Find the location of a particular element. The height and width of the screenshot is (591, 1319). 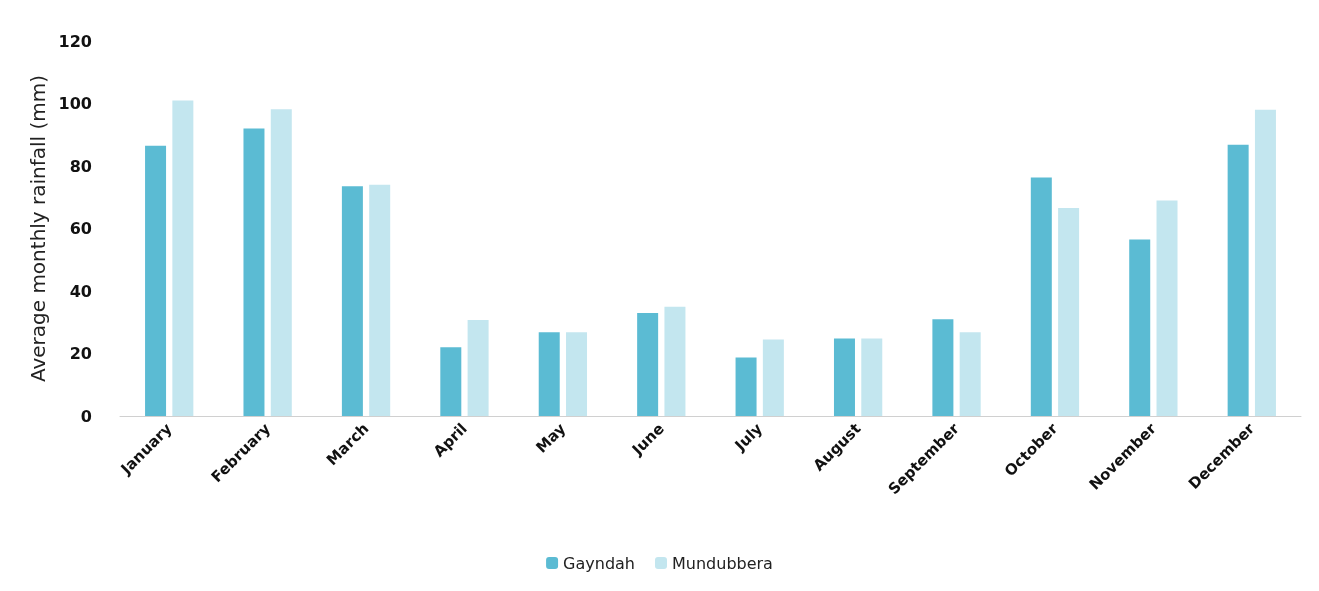

y-tick-label: 60 is located at coordinates (80, 228).